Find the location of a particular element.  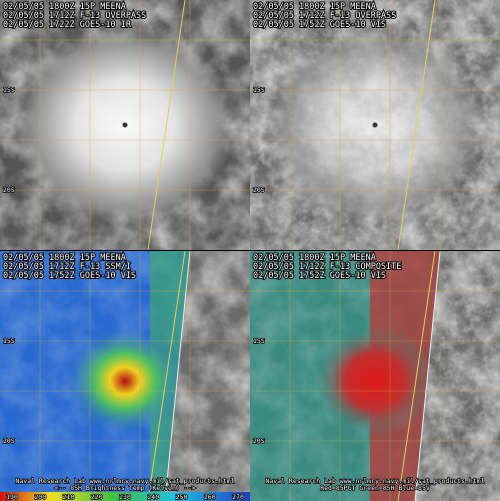

colorbar-label: 240 is located at coordinates (153, 497).